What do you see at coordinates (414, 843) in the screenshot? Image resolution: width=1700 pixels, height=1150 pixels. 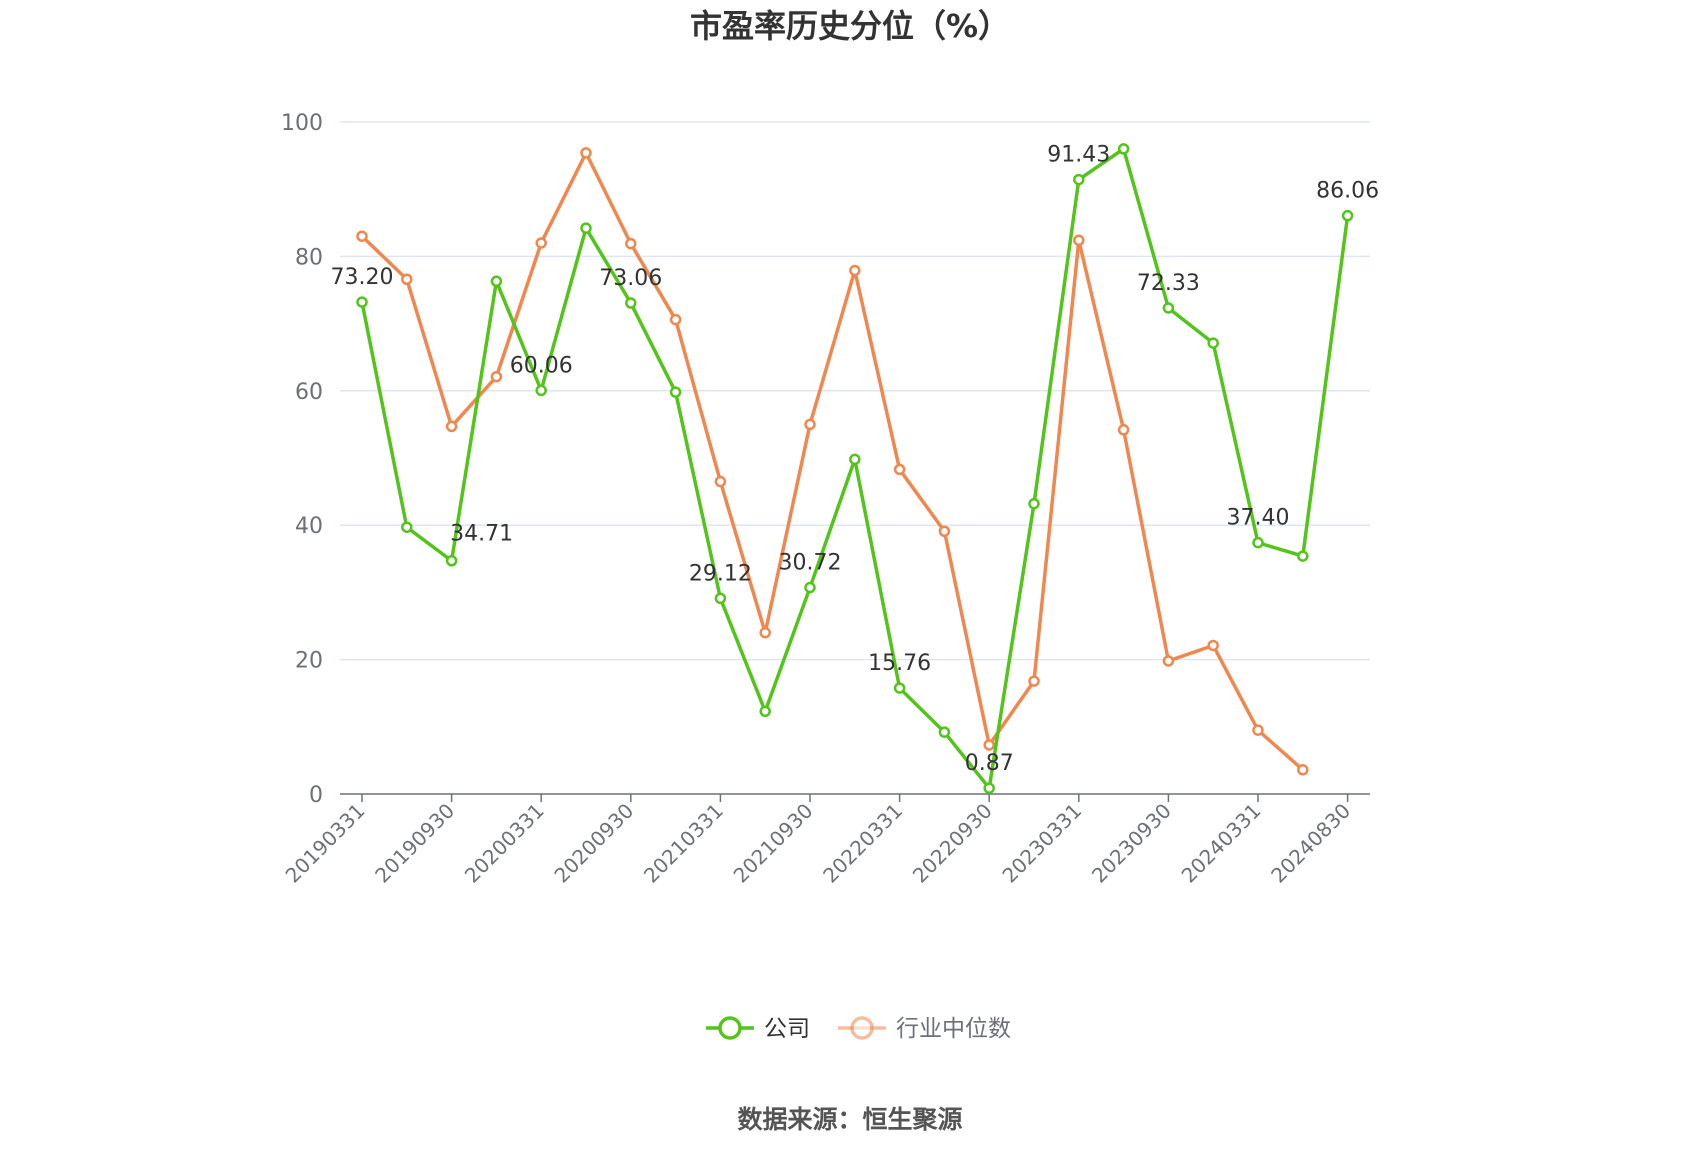 I see `x-tick-label: 20190930` at bounding box center [414, 843].